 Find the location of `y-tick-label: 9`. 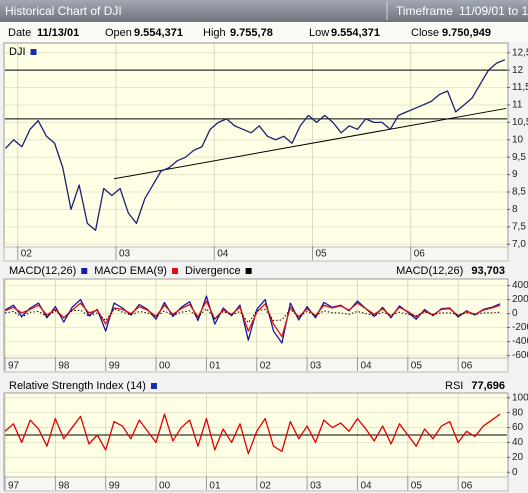

y-tick-label: 9 is located at coordinates (515, 174).